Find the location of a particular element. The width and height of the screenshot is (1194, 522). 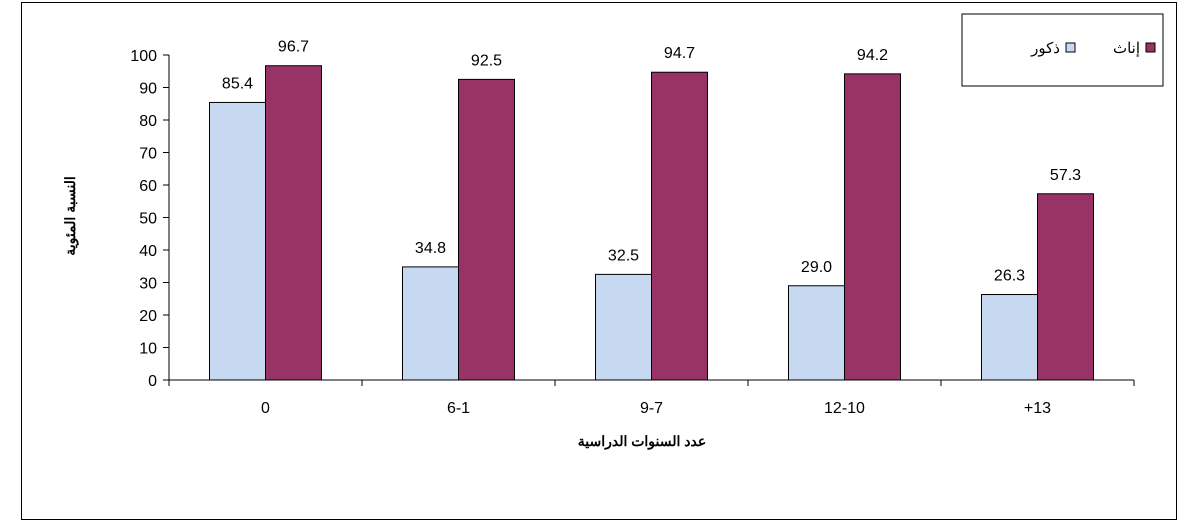

y-axis-title: النسبة المئوية is located at coordinates (70, 216).